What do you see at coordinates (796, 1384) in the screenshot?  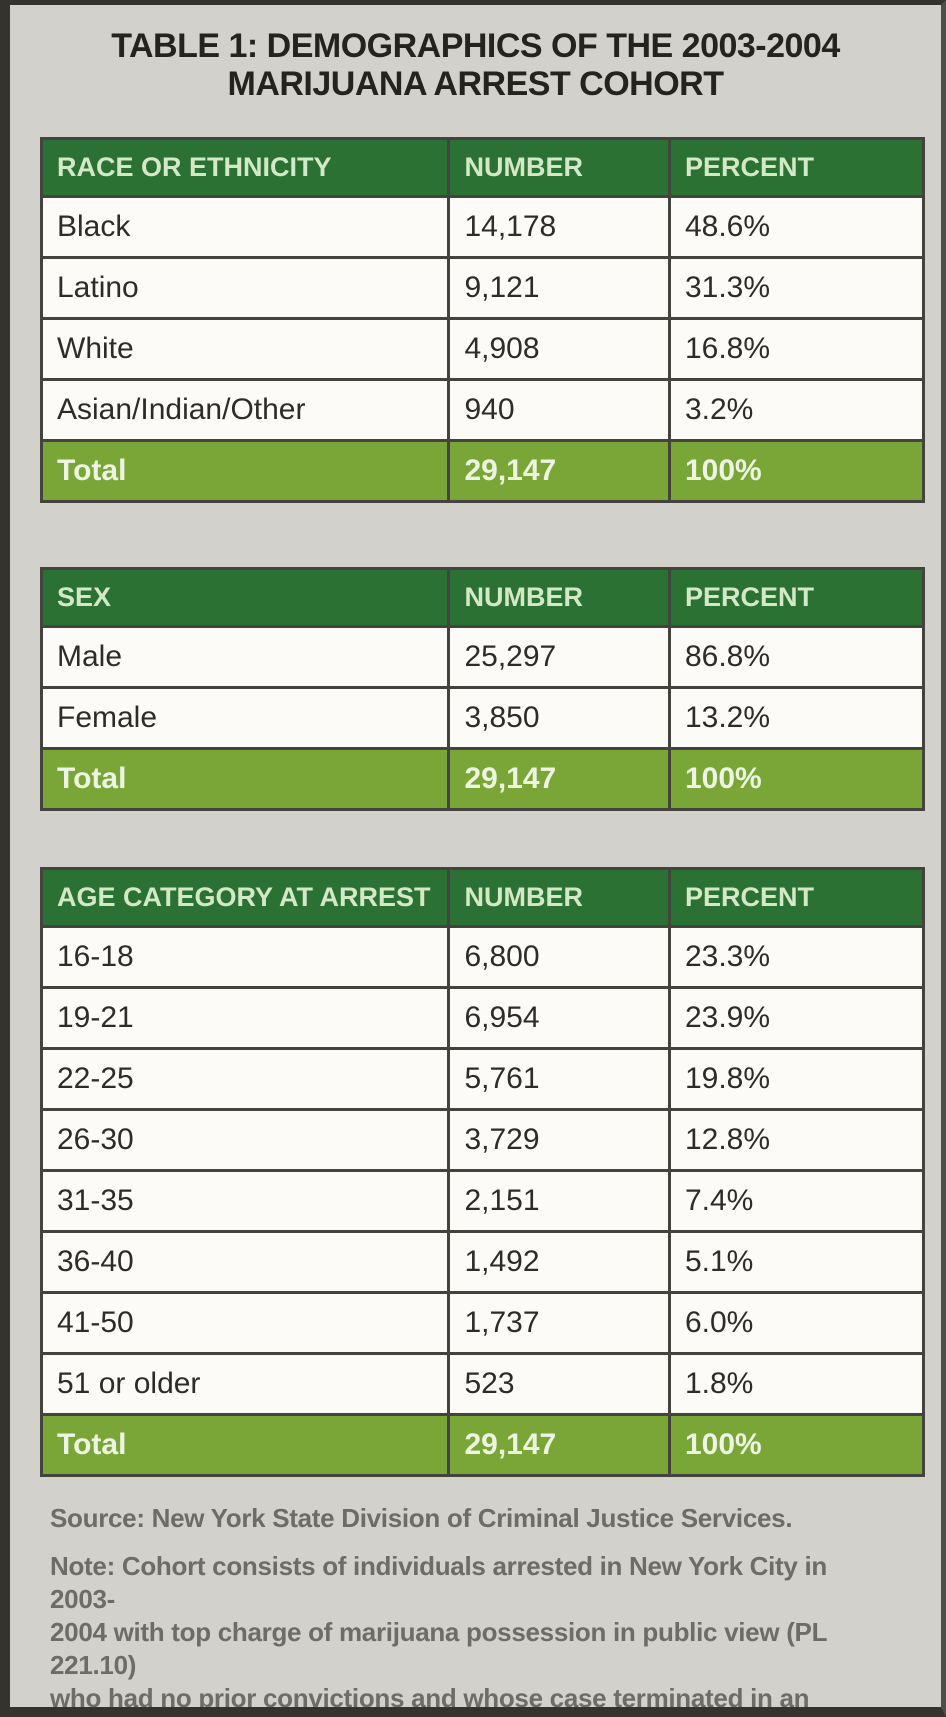 I see `table-cell: 1.8%` at bounding box center [796, 1384].